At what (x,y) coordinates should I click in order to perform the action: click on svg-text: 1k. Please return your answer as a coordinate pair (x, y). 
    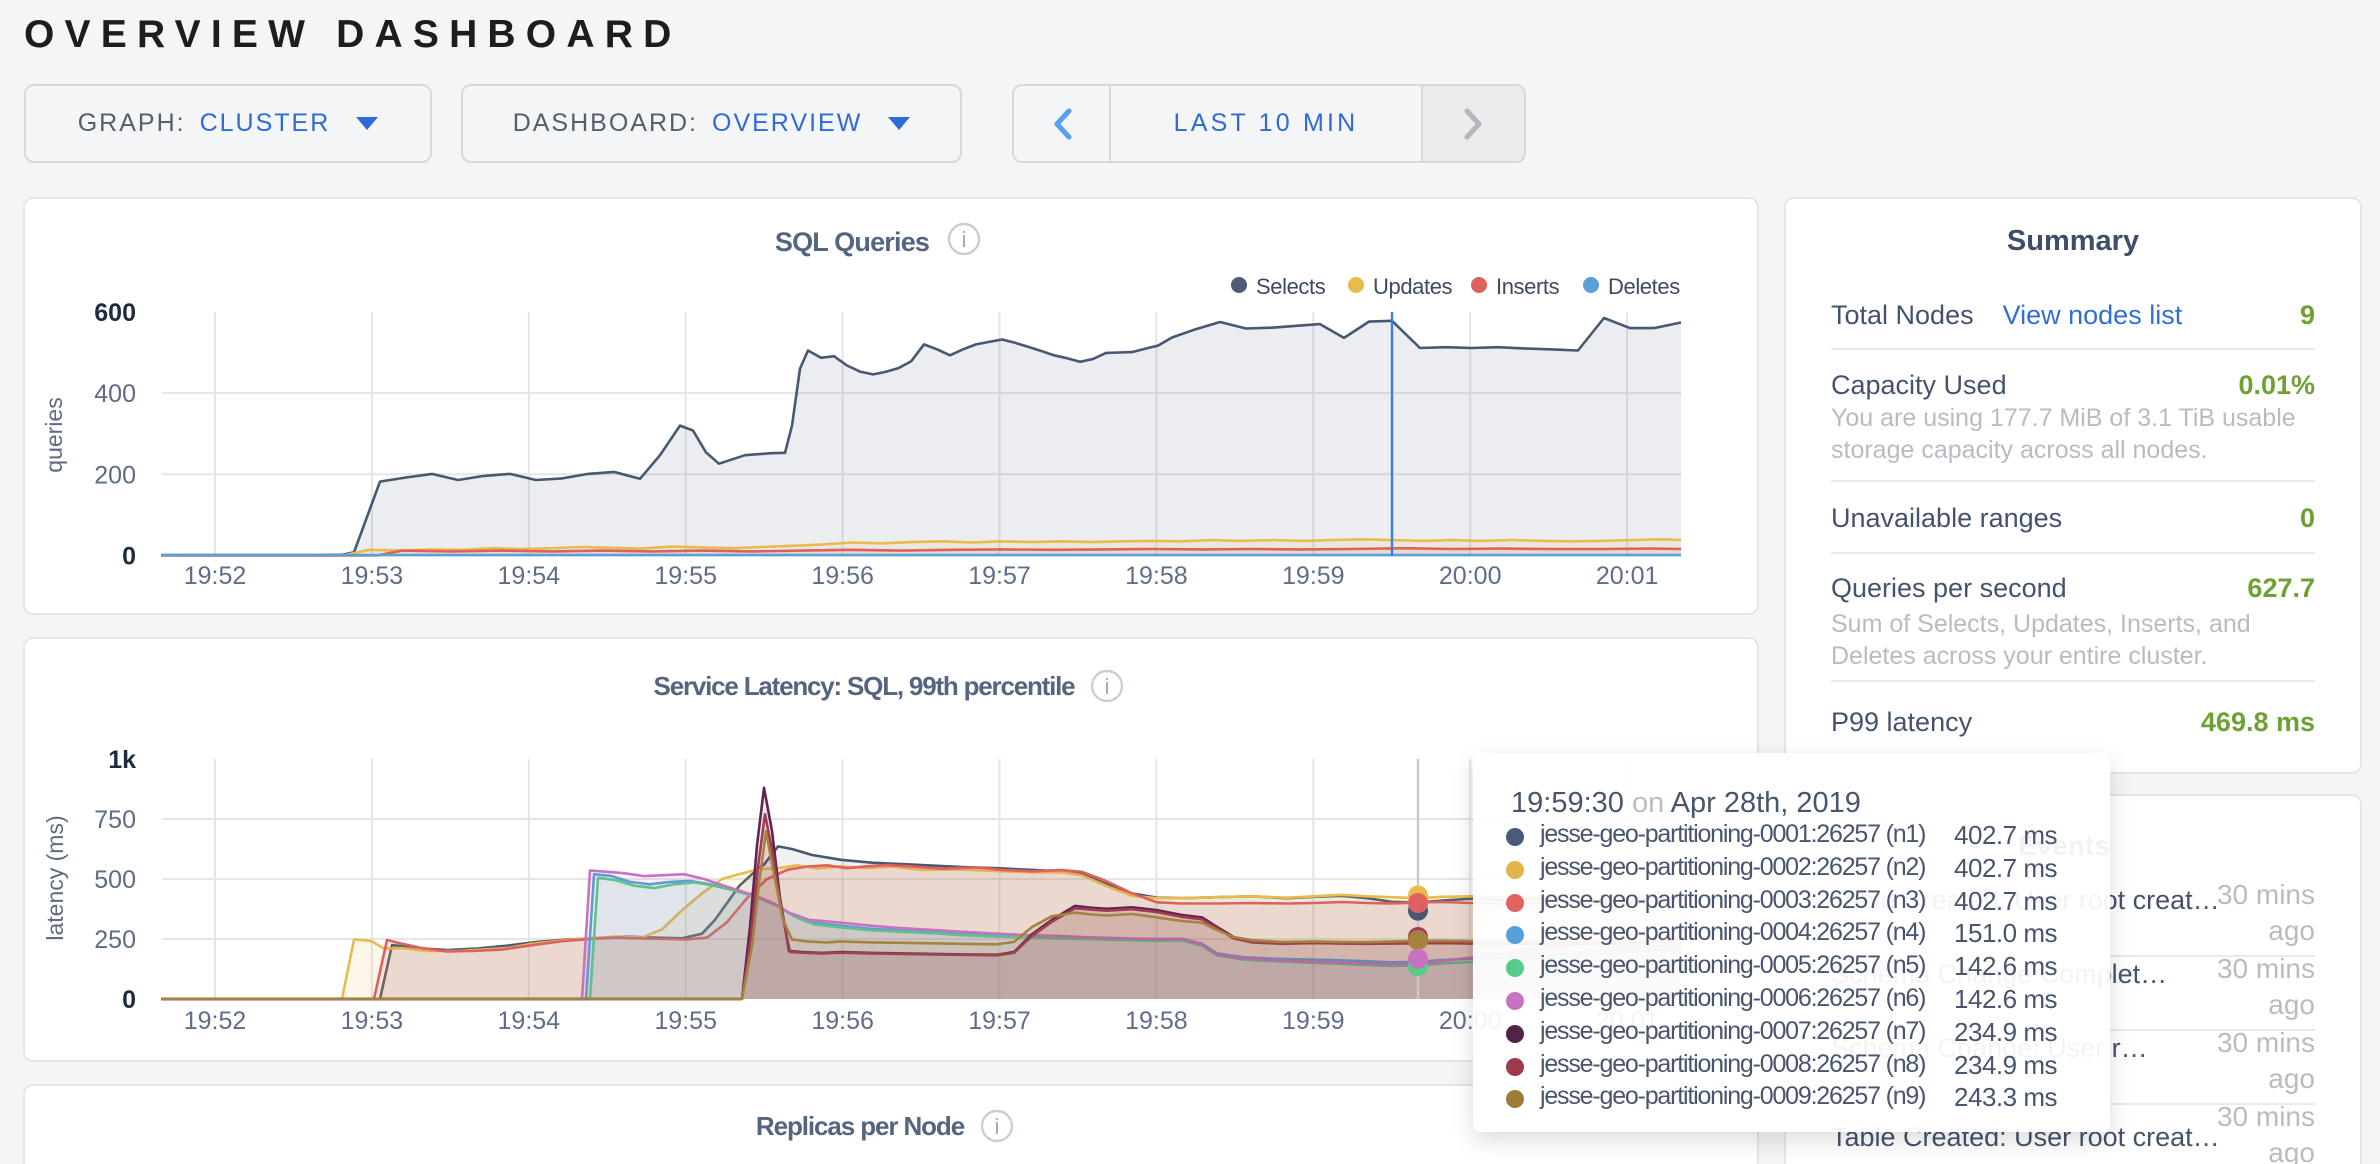
    Looking at the image, I should click on (122, 760).